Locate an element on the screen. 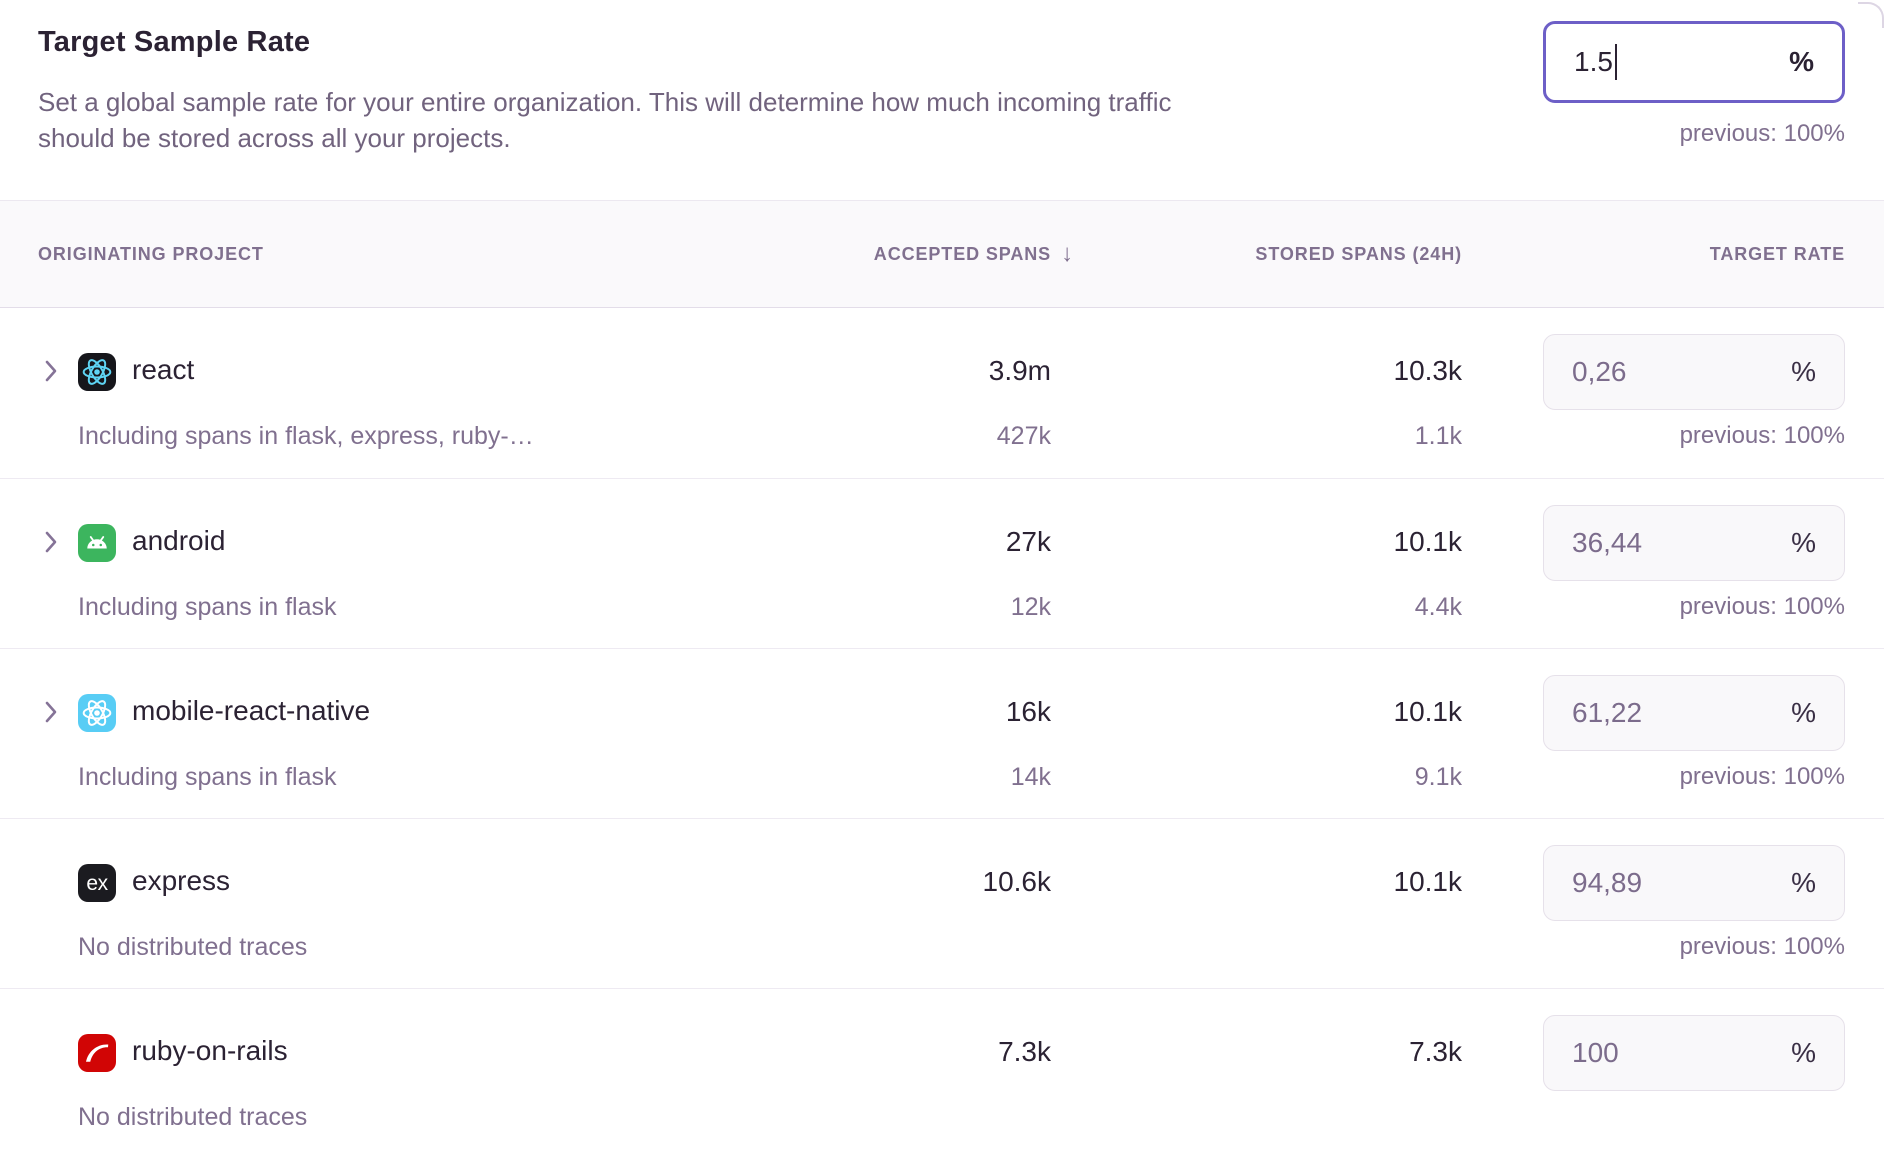  target-rate-value: 36,44 is located at coordinates (1607, 542).